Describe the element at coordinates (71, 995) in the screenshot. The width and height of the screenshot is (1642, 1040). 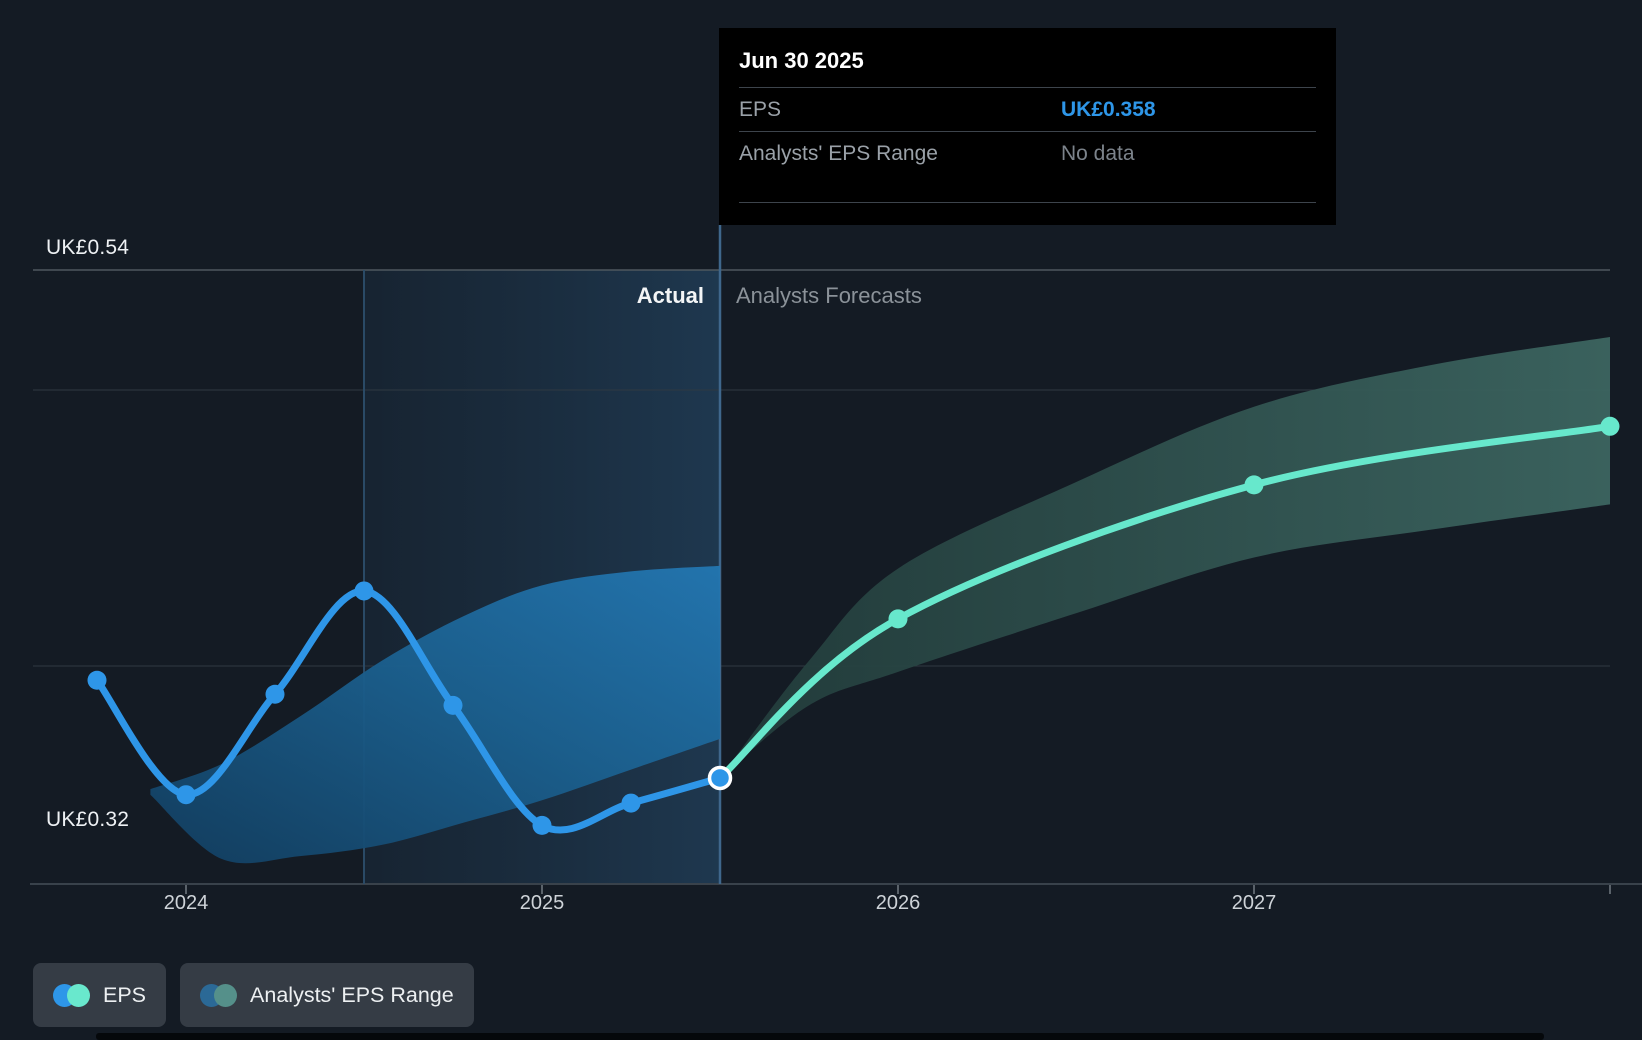
I see `eps-legend-dots-icon` at that location.